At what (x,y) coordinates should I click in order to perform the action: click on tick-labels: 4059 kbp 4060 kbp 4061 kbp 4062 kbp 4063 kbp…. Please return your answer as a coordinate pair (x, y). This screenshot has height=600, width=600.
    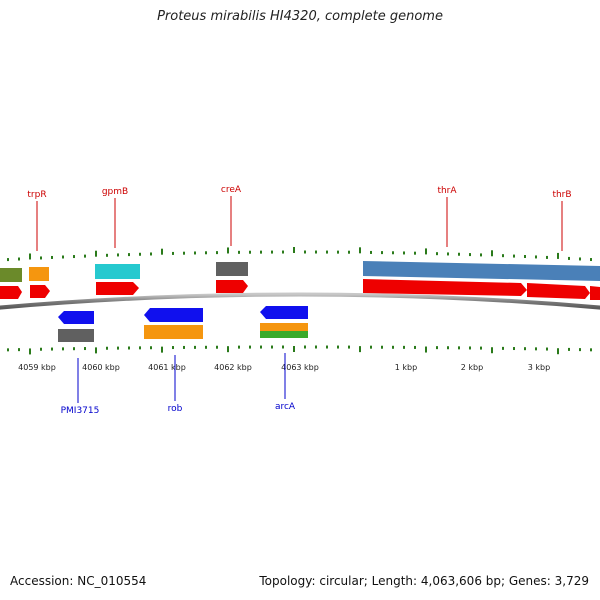
    Looking at the image, I should click on (284, 367).